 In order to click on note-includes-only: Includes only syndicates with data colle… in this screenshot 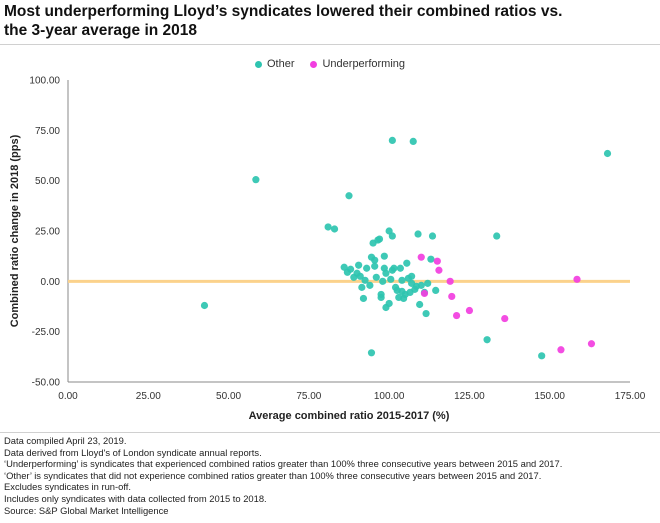, I will do `click(135, 498)`.